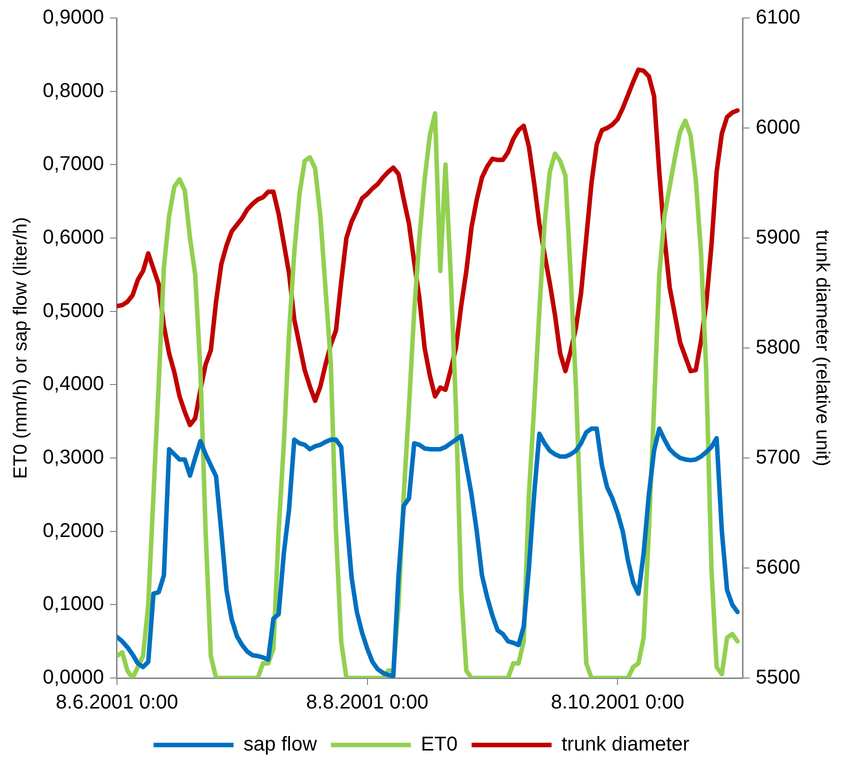 This screenshot has width=843, height=765. Describe the element at coordinates (626, 745) in the screenshot. I see `legend-label: trunk diameter` at that location.